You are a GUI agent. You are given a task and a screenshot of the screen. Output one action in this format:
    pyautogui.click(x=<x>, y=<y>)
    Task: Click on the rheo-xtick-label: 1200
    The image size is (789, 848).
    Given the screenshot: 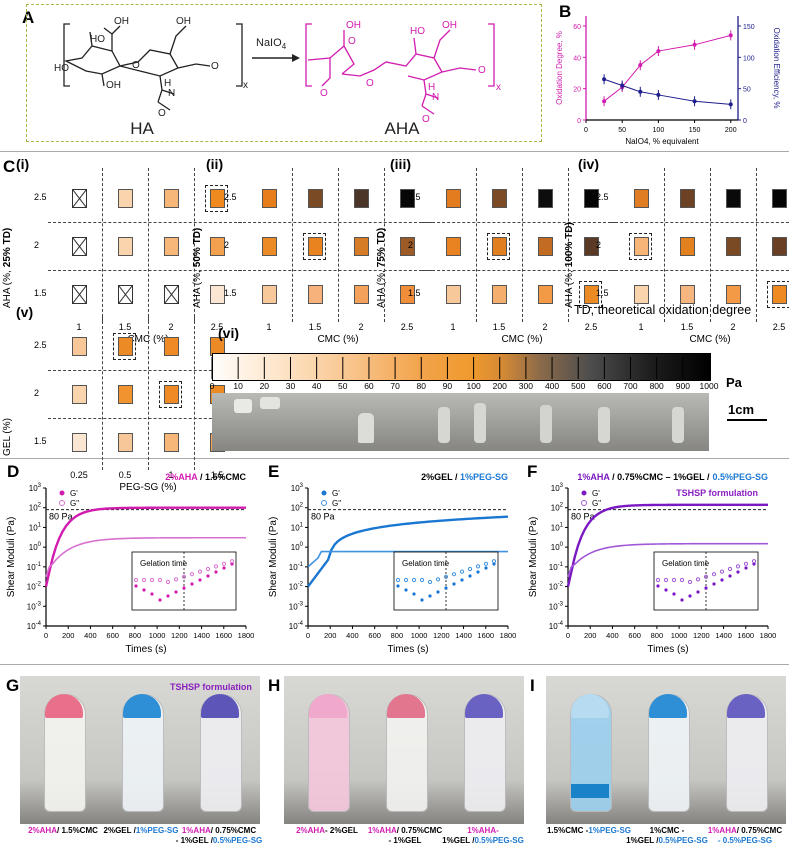 What is the action you would take?
    pyautogui.click(x=701, y=635)
    